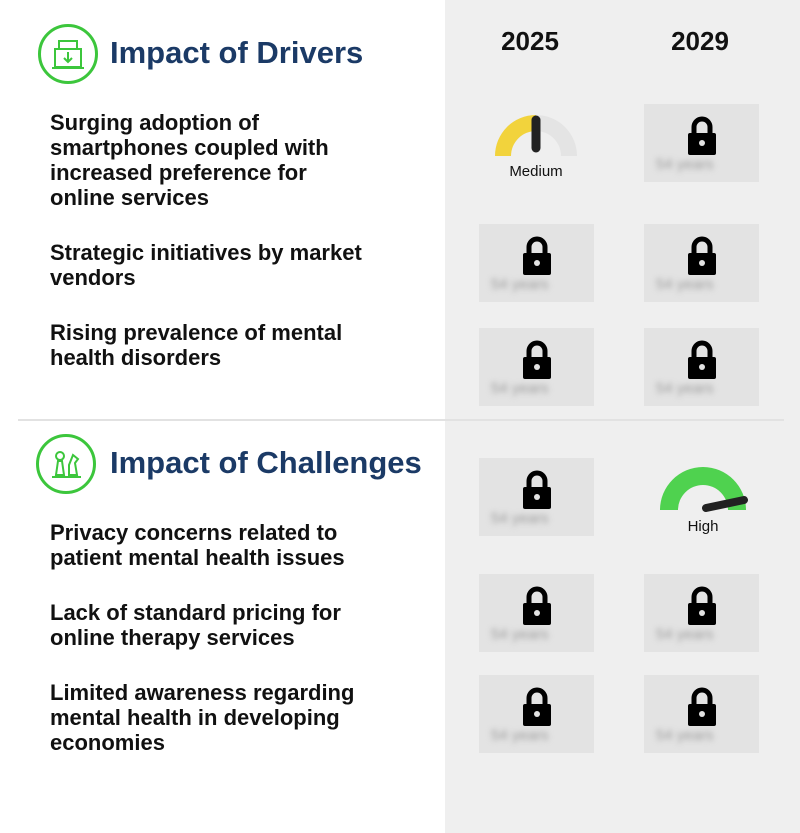 This screenshot has width=800, height=833. I want to click on factory-icon, so click(68, 54).